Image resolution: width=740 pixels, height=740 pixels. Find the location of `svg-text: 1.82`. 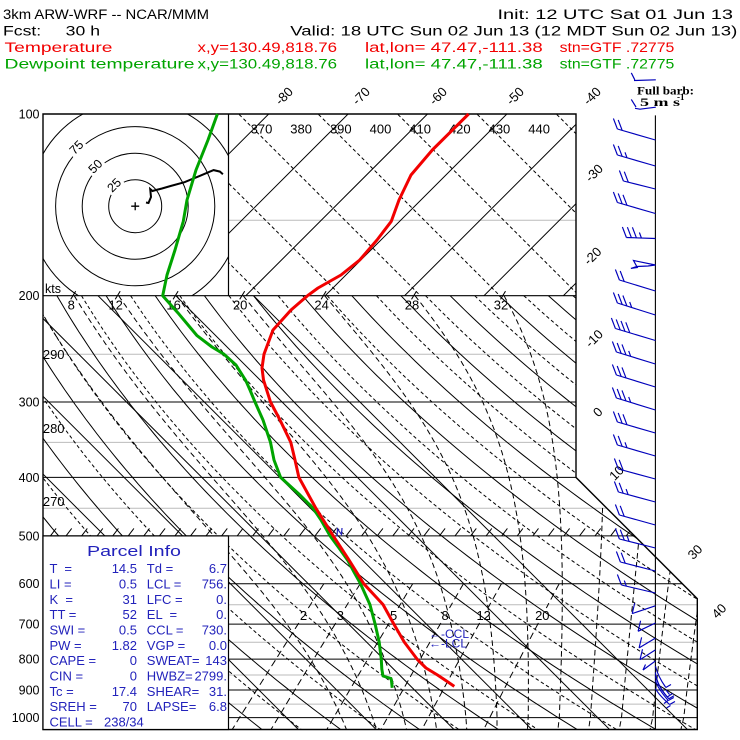

svg-text: 1.82 is located at coordinates (124, 645).